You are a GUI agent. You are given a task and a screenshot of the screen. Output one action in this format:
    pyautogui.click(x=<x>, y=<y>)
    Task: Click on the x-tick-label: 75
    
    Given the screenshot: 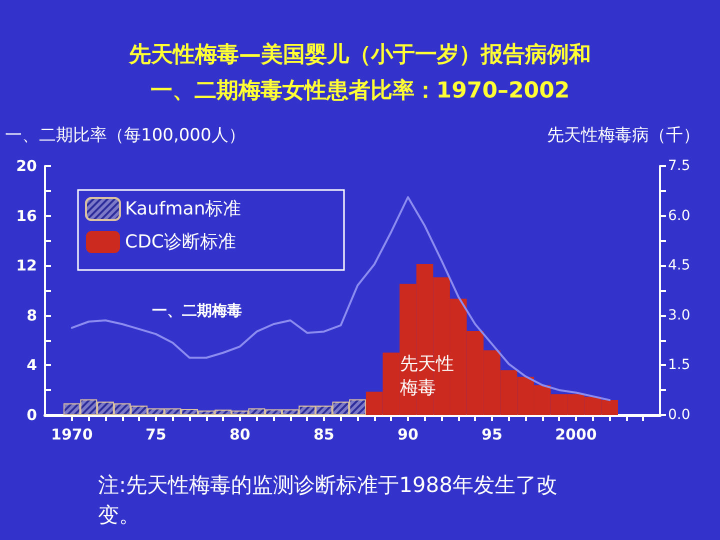 What is the action you would take?
    pyautogui.click(x=155, y=435)
    